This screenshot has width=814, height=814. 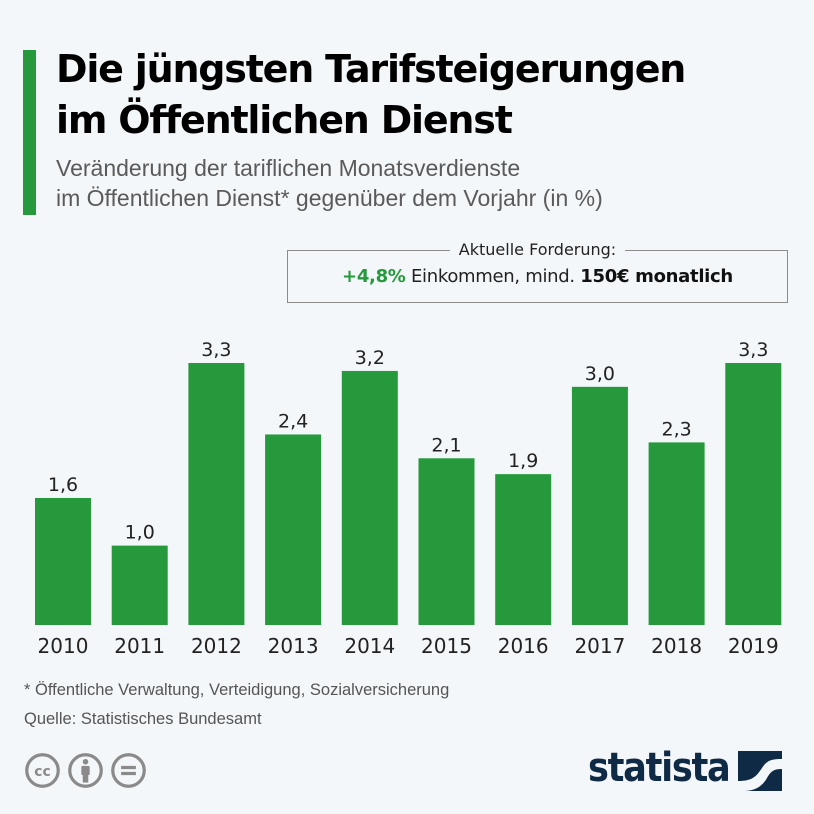 I want to click on by-icon, so click(x=85, y=770).